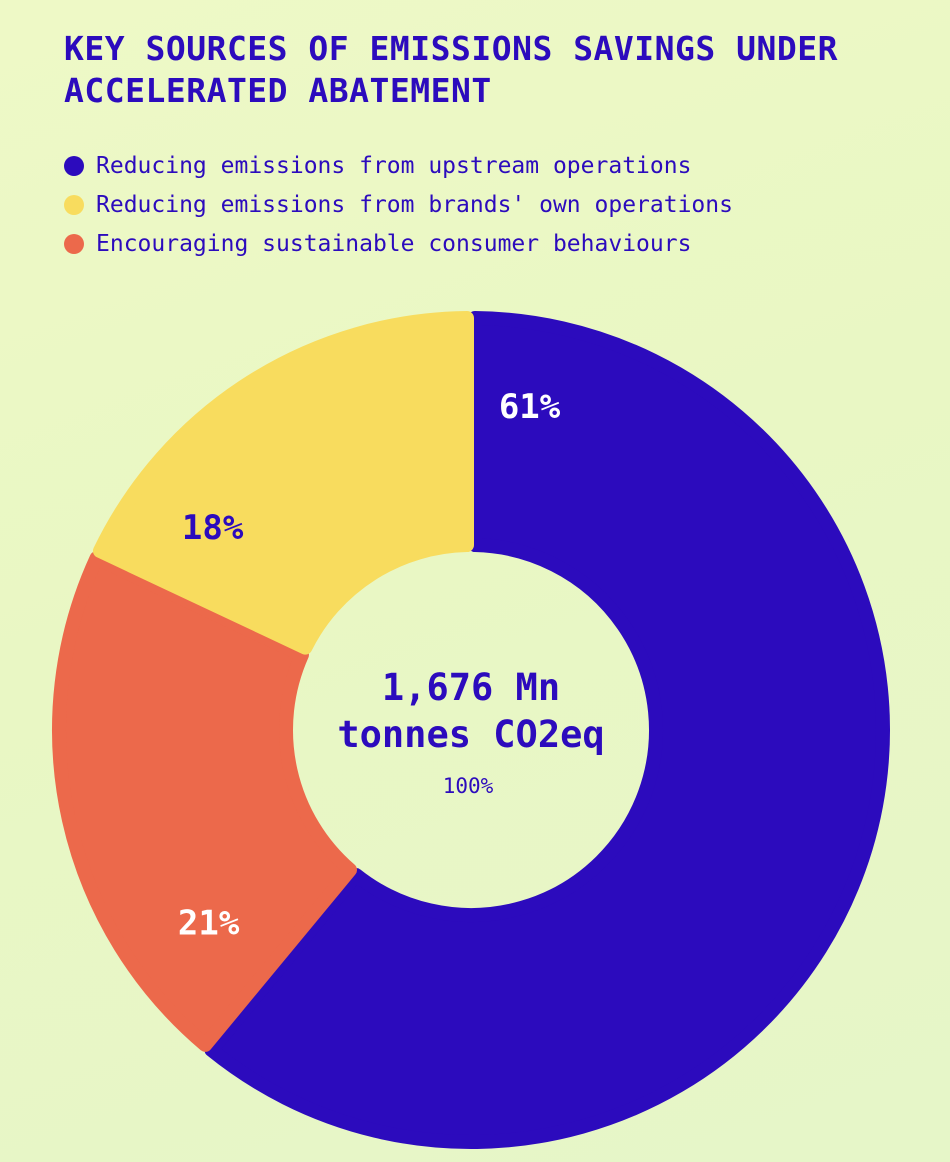  What do you see at coordinates (468, 786) in the screenshot?
I see `center-total-percent: 100%` at bounding box center [468, 786].